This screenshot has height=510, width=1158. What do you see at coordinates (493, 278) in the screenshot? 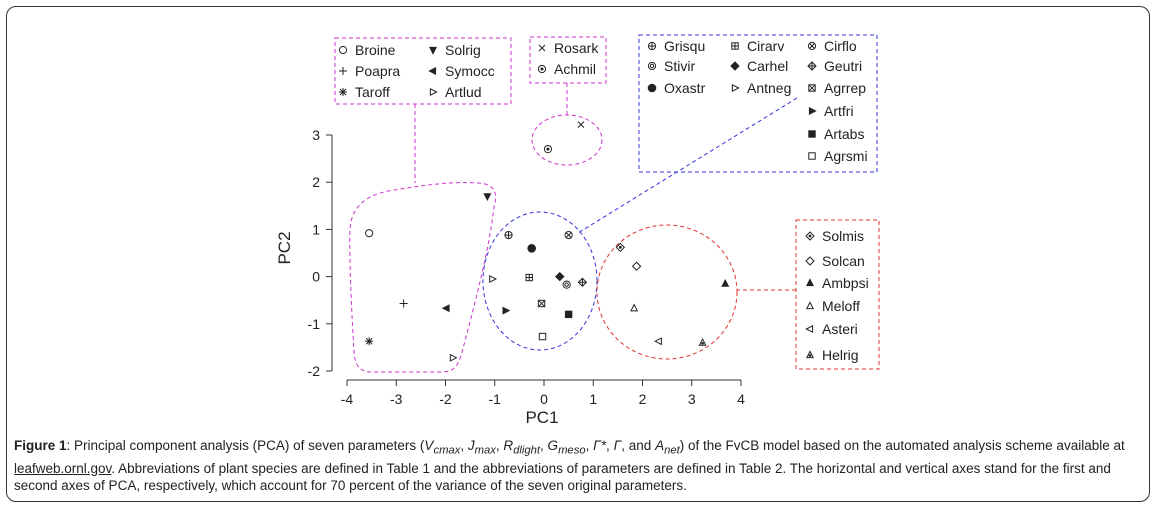
I see `point-antneg` at bounding box center [493, 278].